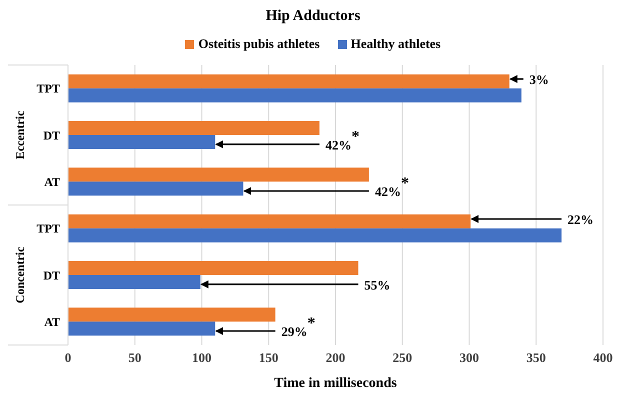  What do you see at coordinates (377, 284) in the screenshot?
I see `annotation: 55%` at bounding box center [377, 284].